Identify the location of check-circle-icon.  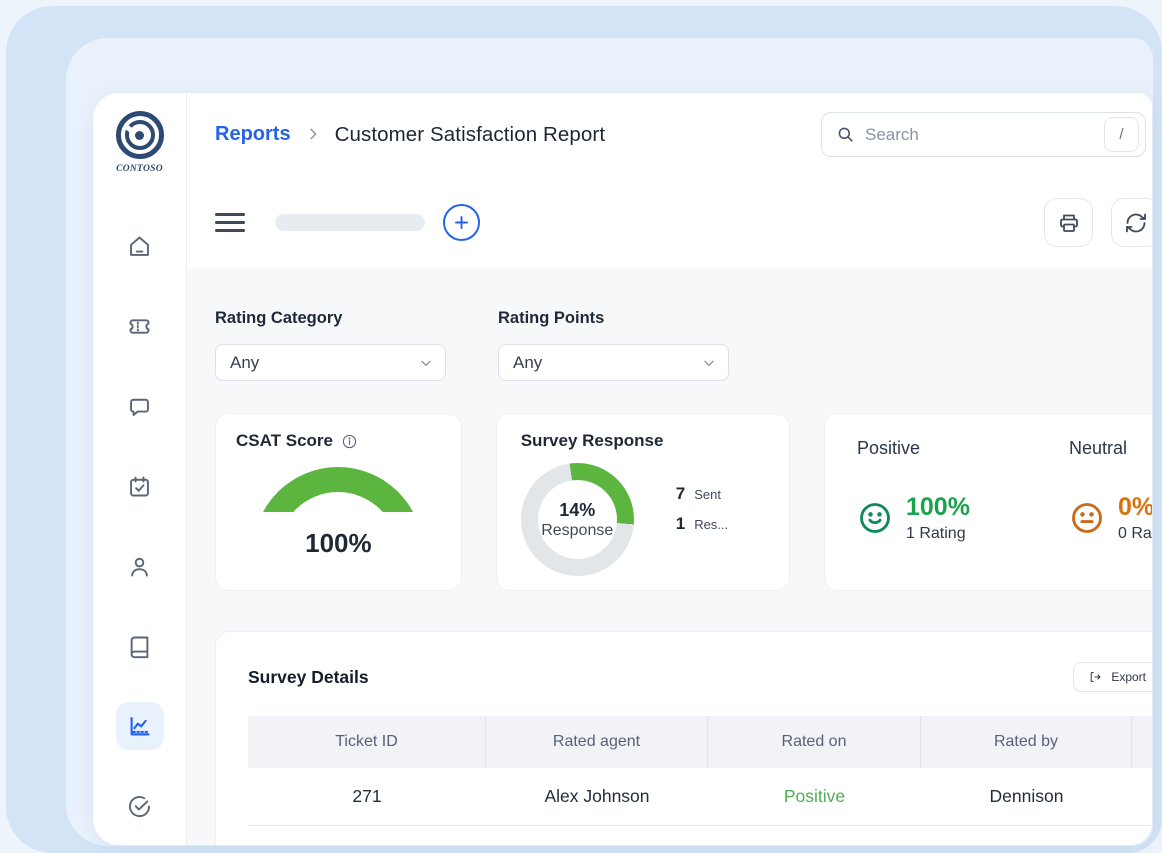
(139, 806).